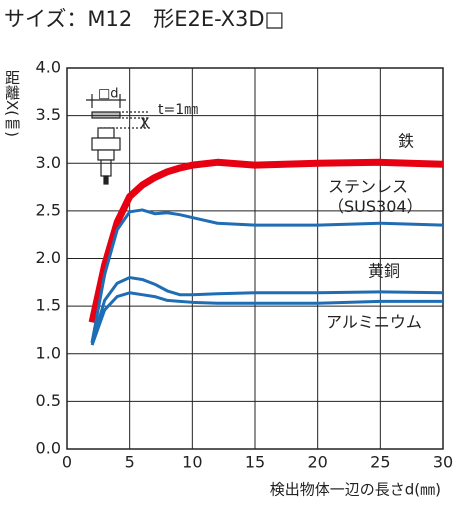 The image size is (468, 510). What do you see at coordinates (144, 19) in the screenshot?
I see `chart-title: サイズ：M12 形E2E-X3D□` at bounding box center [144, 19].